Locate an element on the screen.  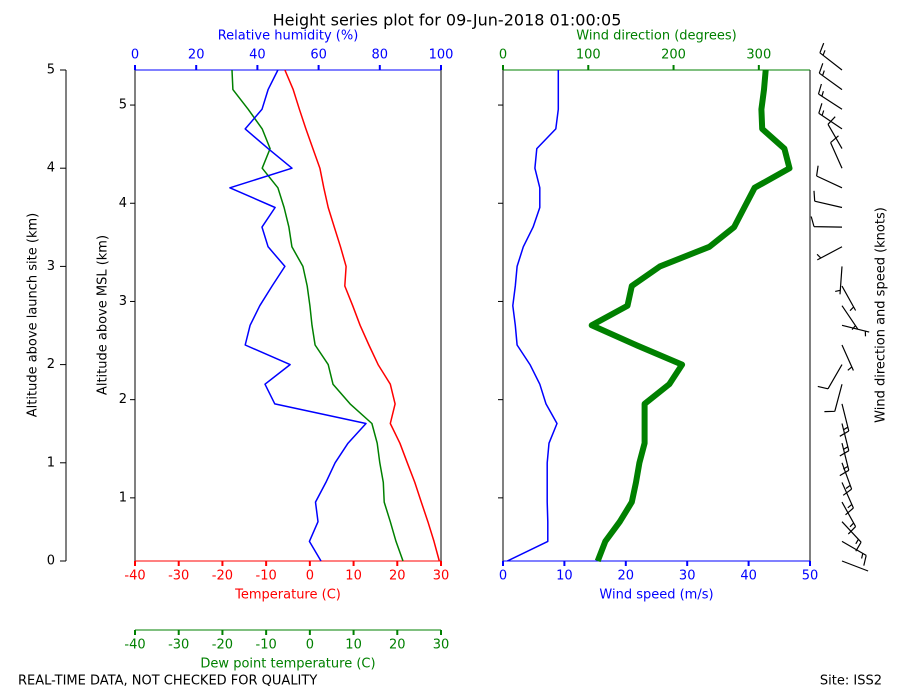
footer-note: REAL-TIME DATA, NOT CHECKED FOR QUALITY is located at coordinates (167, 681).